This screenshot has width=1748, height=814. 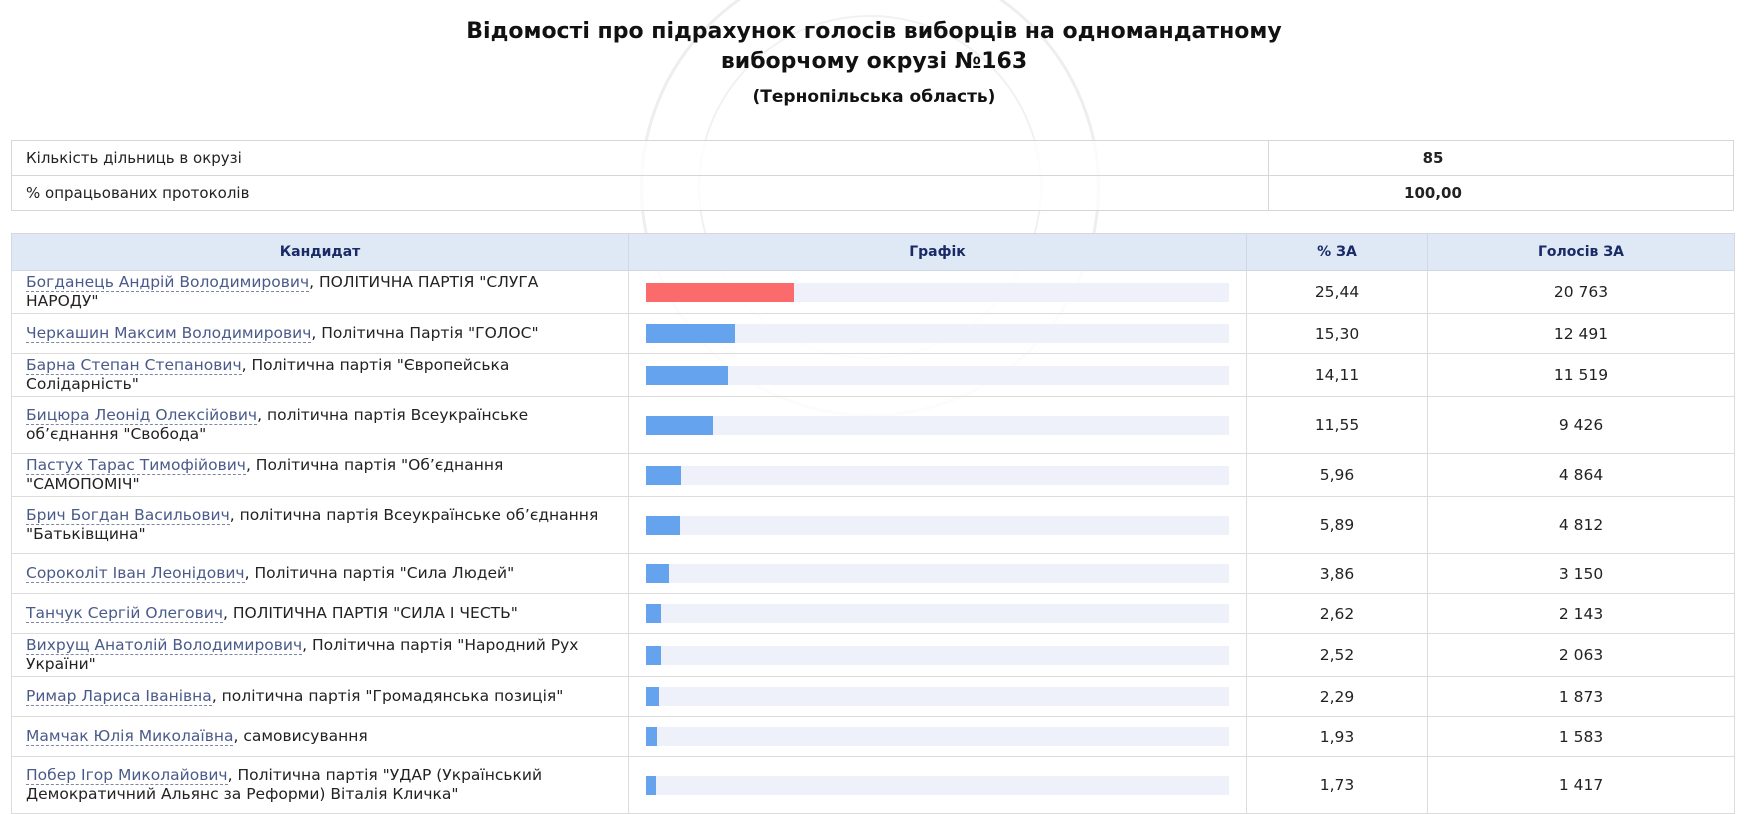 I want to click on candidate-name-link: Побер Ігор Миколайович, so click(x=127, y=775).